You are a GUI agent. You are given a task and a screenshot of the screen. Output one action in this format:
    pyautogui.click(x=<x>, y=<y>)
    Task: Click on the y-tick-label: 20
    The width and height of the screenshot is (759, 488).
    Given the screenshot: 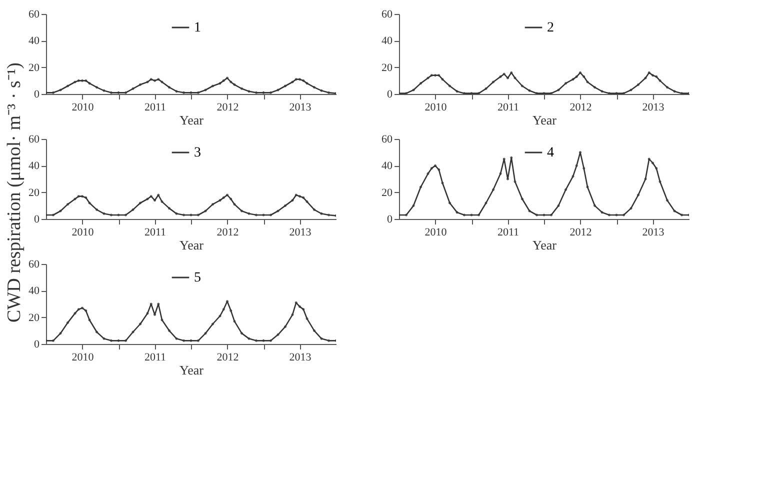 What is the action you would take?
    pyautogui.click(x=387, y=68)
    